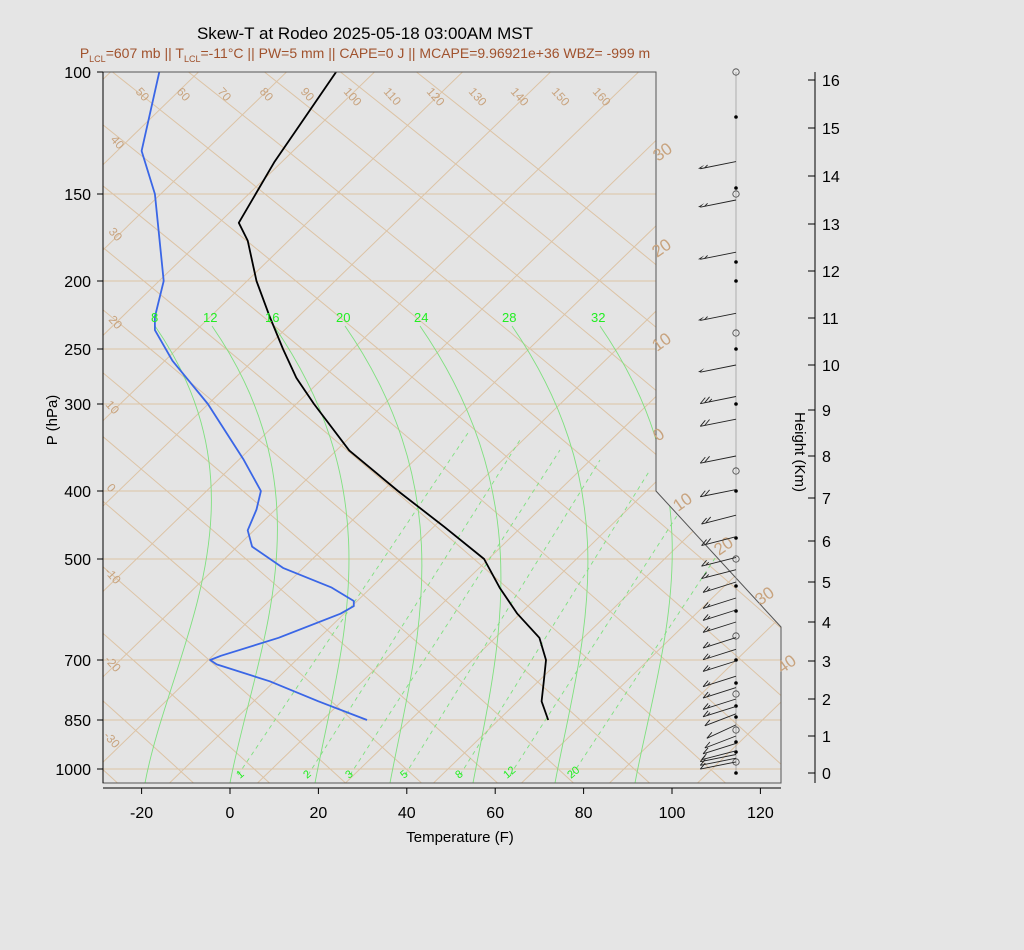 The height and width of the screenshot is (950, 1024). Describe the element at coordinates (826, 583) in the screenshot. I see `height-tick-label: 5` at that location.